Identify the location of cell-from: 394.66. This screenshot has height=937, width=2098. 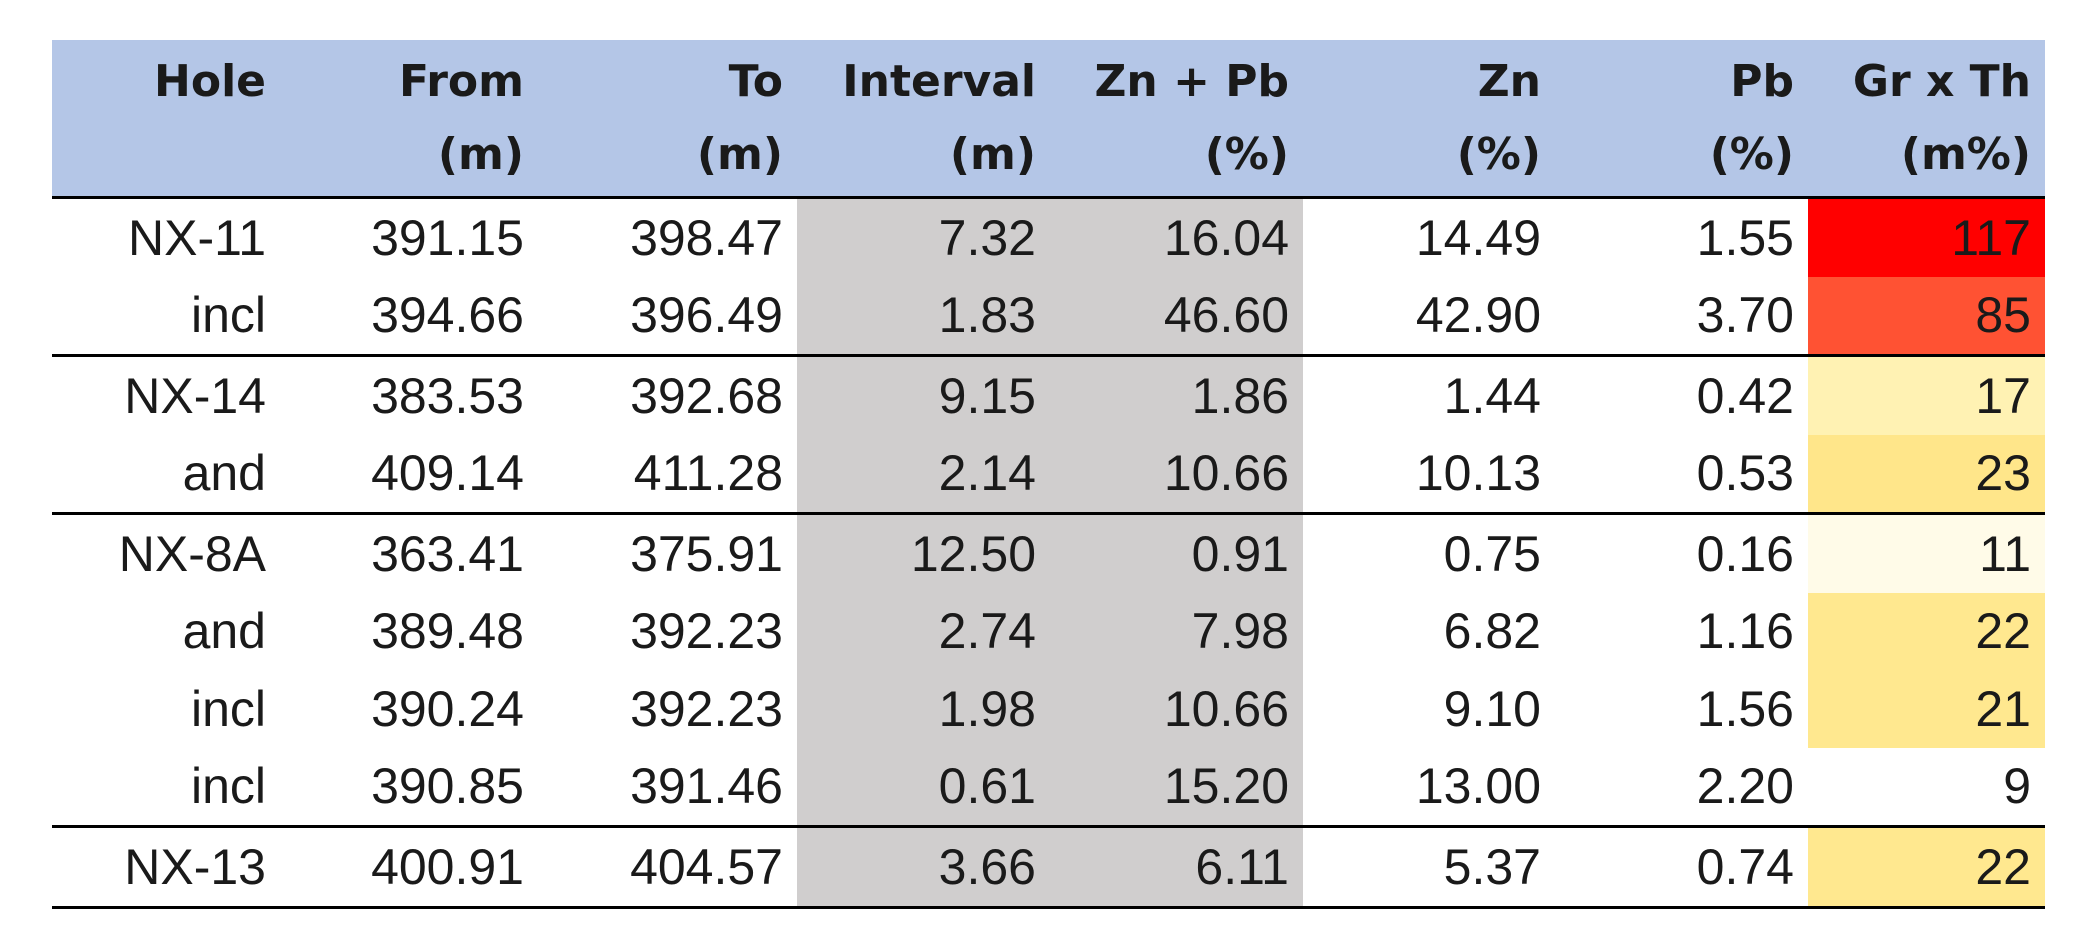
(447, 315).